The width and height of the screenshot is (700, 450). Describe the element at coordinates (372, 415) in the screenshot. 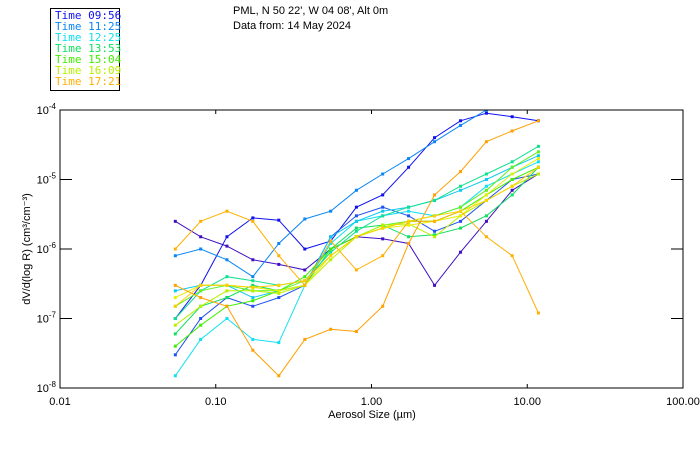

I see `x-axis-label: Aerosol Size (µm)` at that location.